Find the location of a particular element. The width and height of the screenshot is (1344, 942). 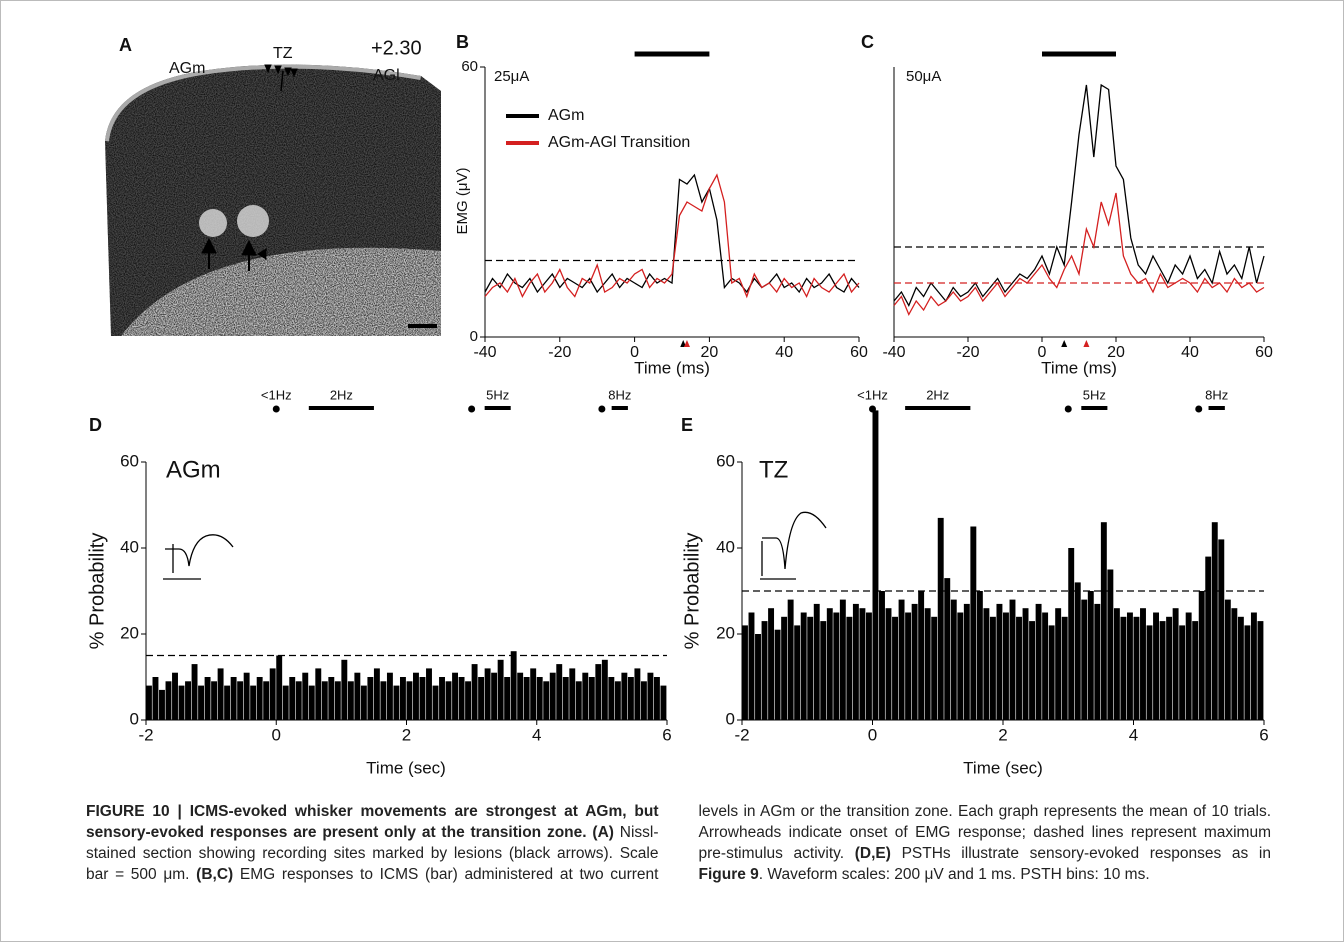

panel-label: A is located at coordinates (125, 45).